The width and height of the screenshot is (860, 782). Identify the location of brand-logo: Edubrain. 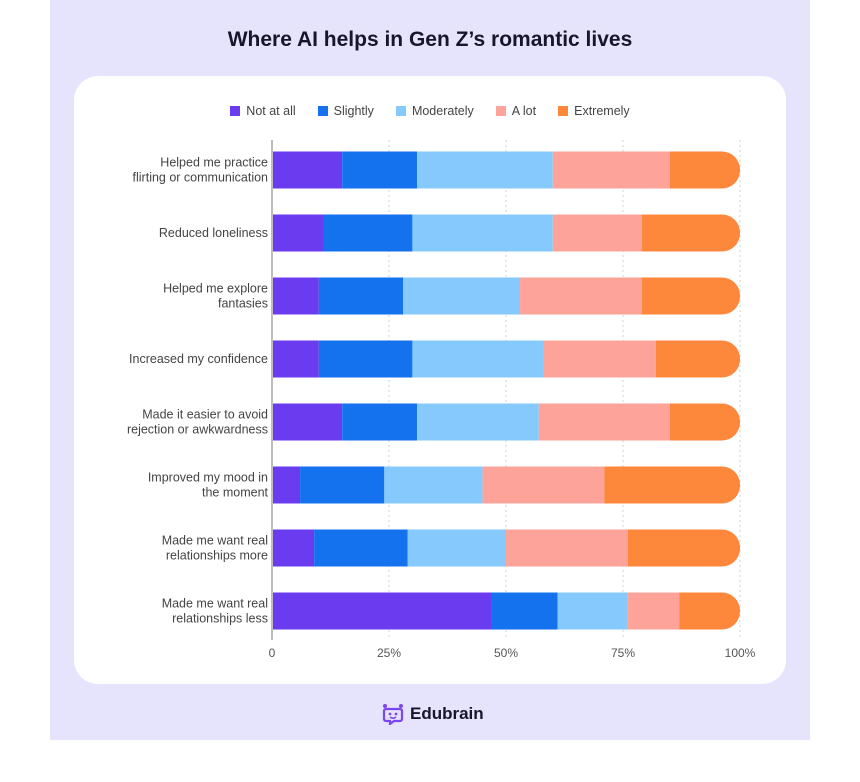
(433, 714).